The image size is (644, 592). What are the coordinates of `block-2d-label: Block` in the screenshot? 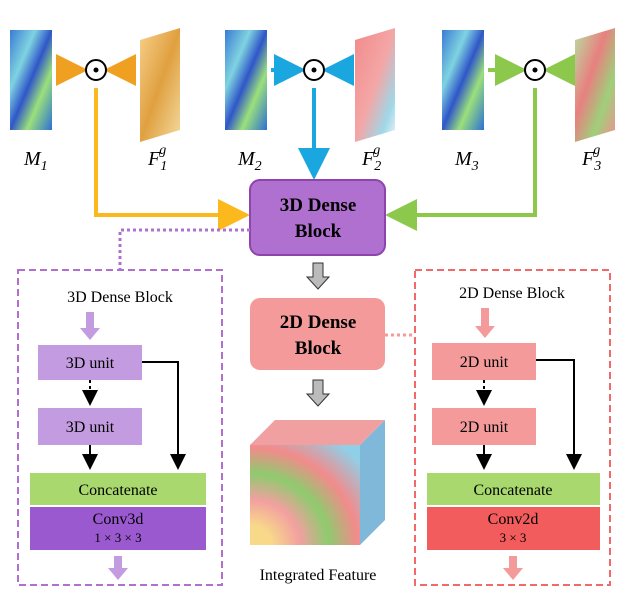 It's located at (318, 348).